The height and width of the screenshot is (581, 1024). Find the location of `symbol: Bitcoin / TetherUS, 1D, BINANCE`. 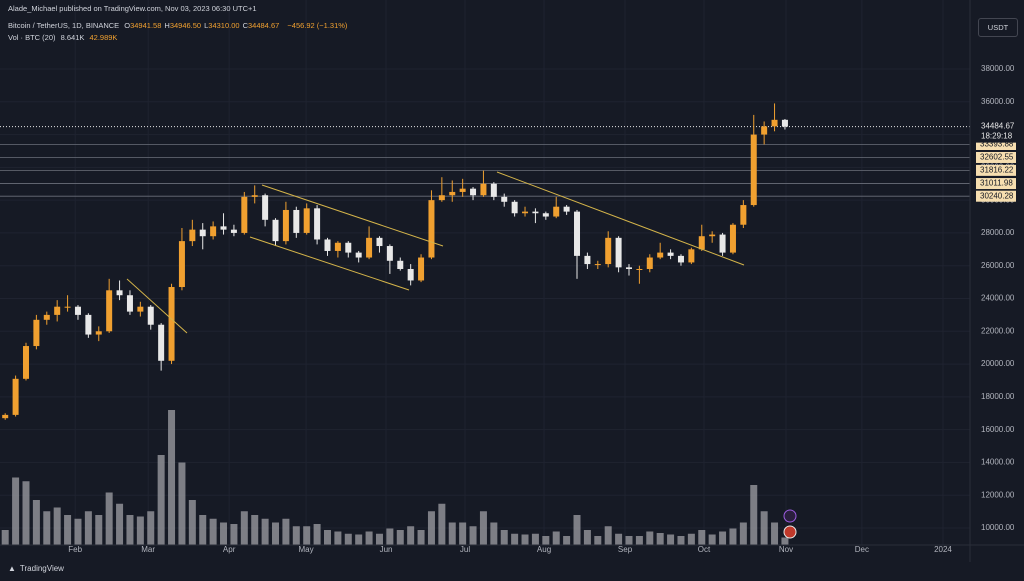

symbol: Bitcoin / TetherUS, 1D, BINANCE is located at coordinates (64, 25).